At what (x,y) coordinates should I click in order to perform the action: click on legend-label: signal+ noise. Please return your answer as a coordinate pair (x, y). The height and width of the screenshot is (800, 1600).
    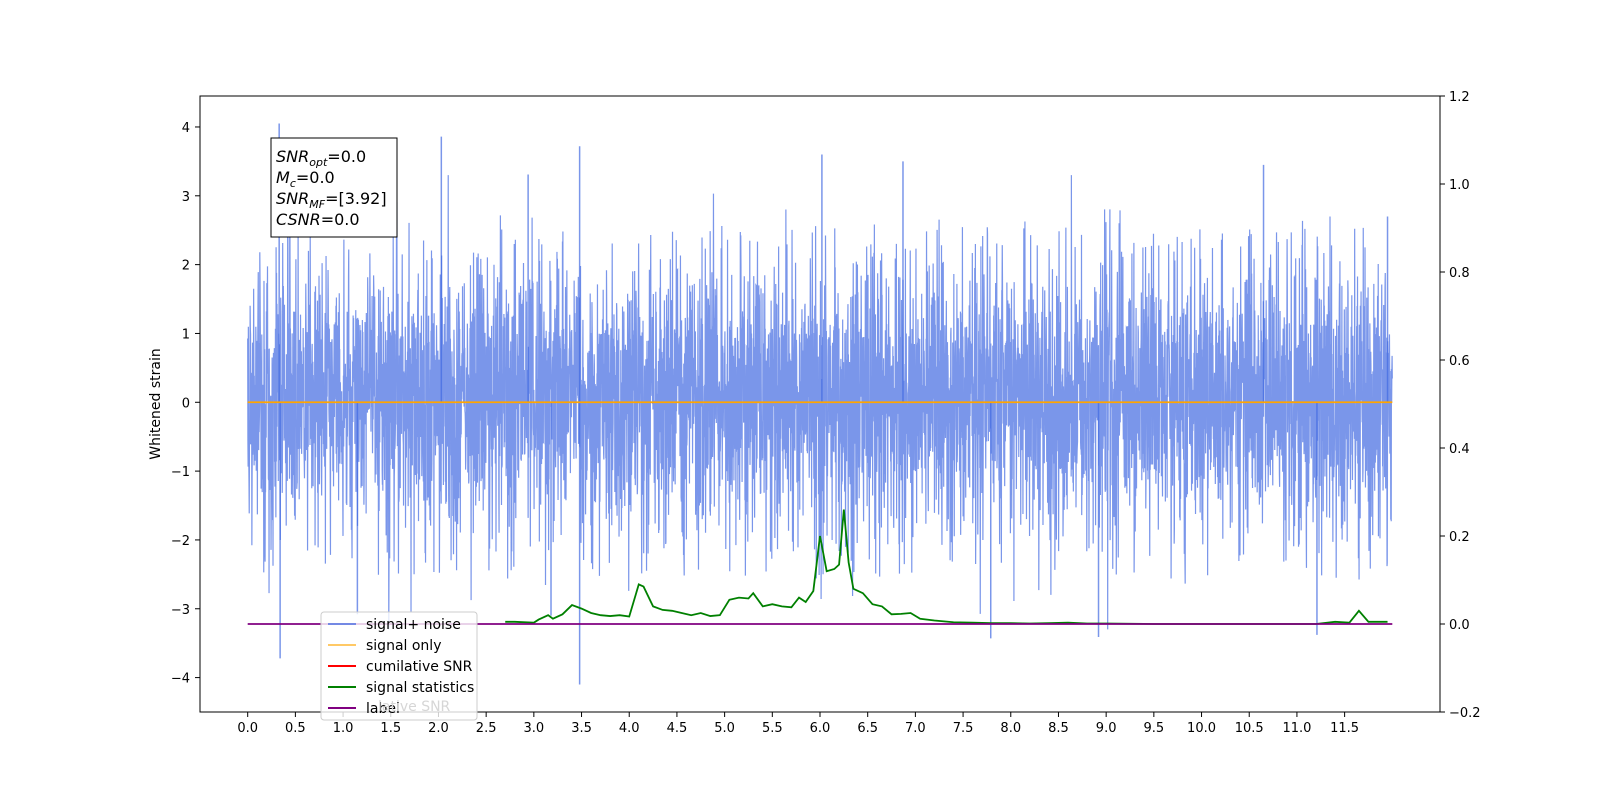
    Looking at the image, I should click on (413, 625).